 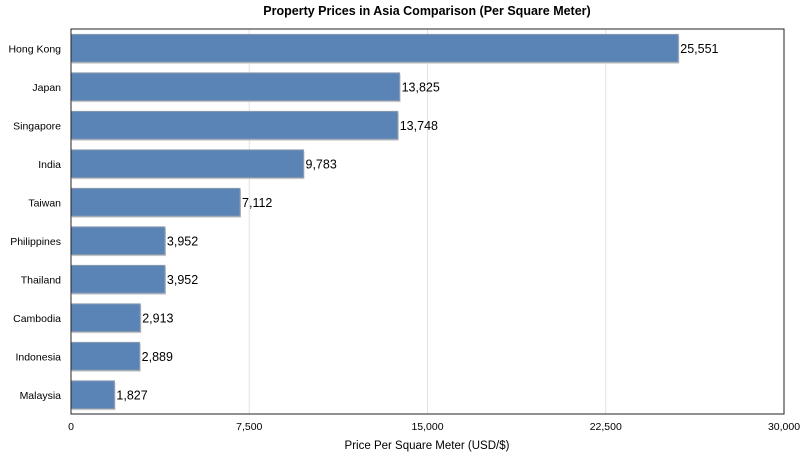 What do you see at coordinates (37, 319) in the screenshot?
I see `category-label: Cambodia` at bounding box center [37, 319].